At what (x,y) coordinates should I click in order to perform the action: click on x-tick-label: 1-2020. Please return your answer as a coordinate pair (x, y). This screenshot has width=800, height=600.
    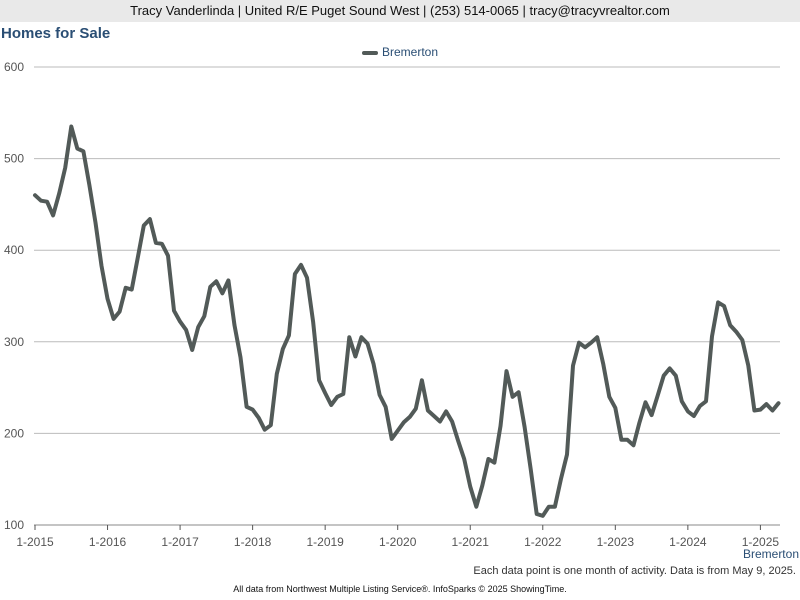
    Looking at the image, I should click on (398, 542).